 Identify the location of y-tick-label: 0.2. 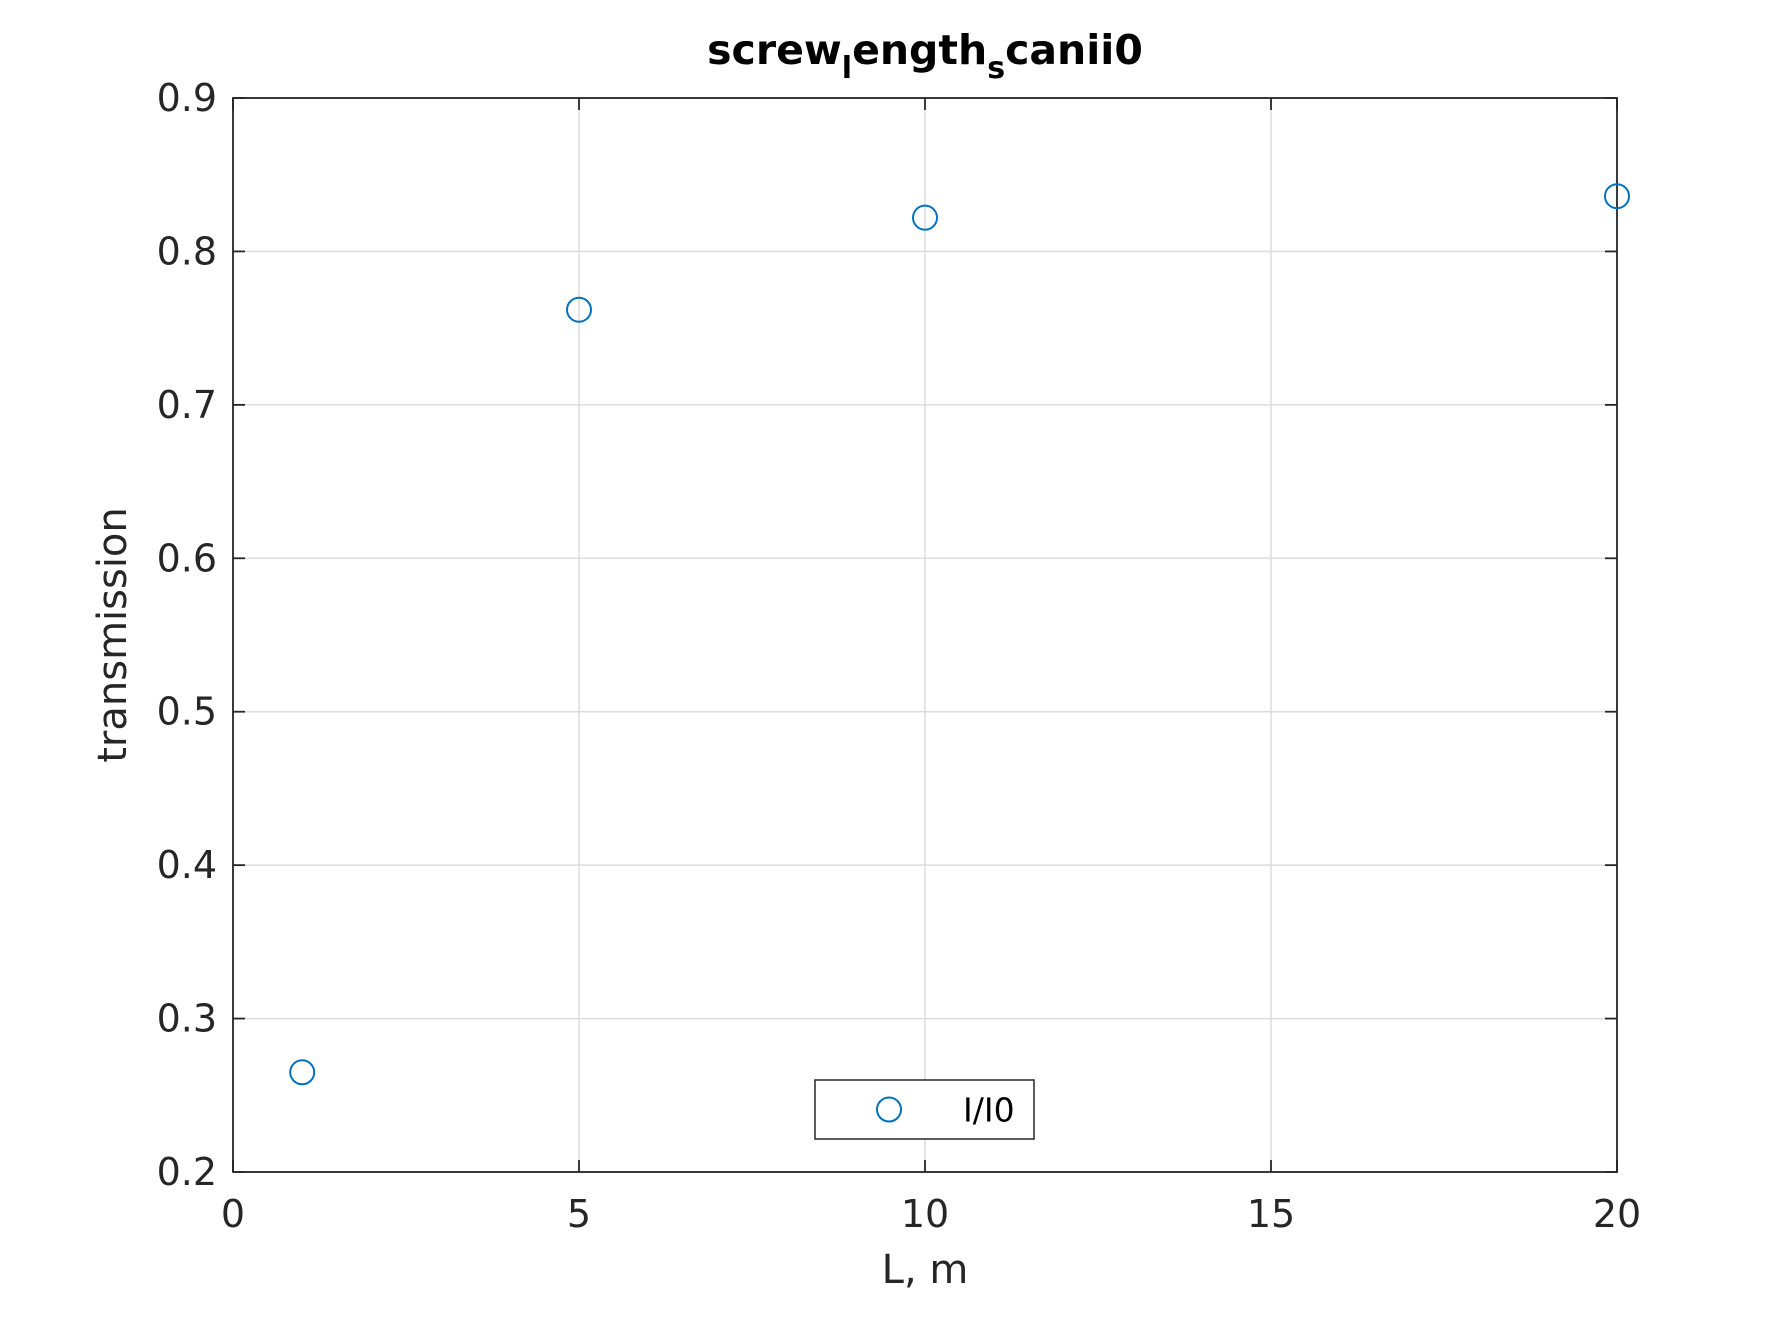
(187, 1172).